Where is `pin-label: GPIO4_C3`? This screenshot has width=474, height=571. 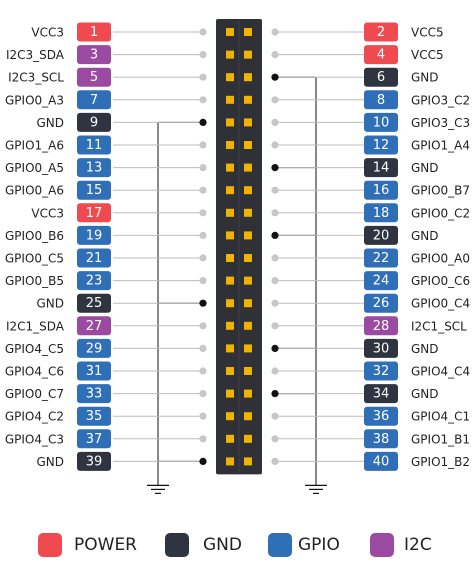 pin-label: GPIO4_C3 is located at coordinates (34, 439).